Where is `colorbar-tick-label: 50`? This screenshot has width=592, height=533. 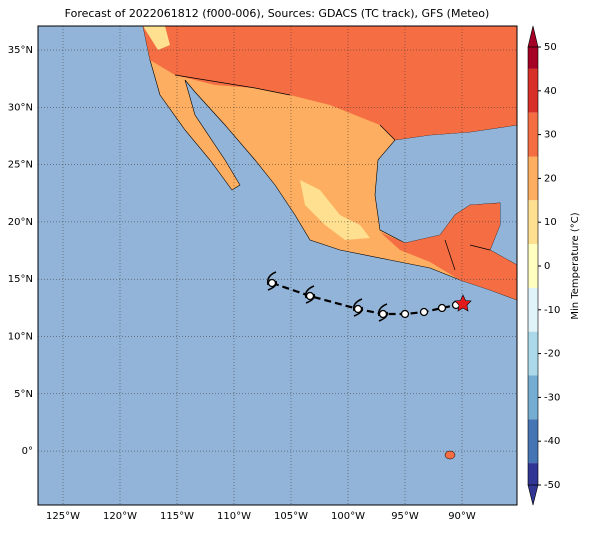 colorbar-tick-label: 50 is located at coordinates (550, 47).